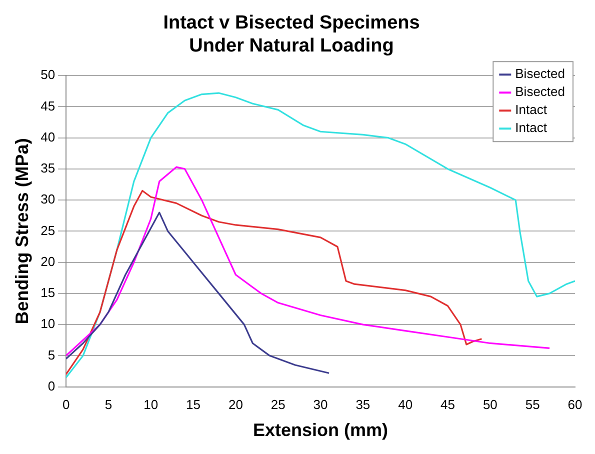 Image resolution: width=595 pixels, height=454 pixels. I want to click on y-tick-label: 25, so click(48, 230).